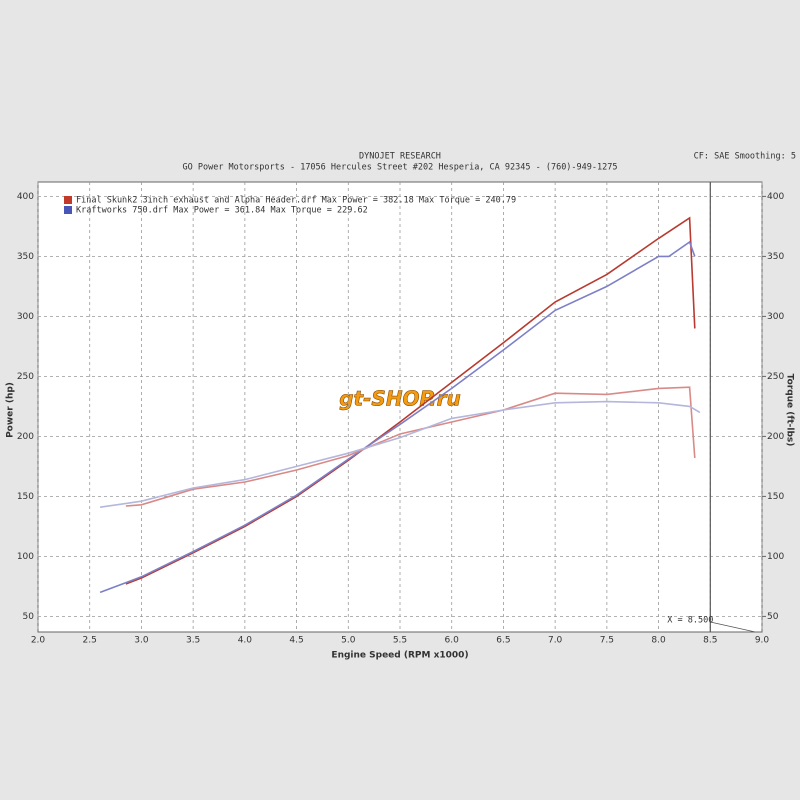 The height and width of the screenshot is (800, 800). I want to click on x-tick-label: 9.0, so click(762, 641).